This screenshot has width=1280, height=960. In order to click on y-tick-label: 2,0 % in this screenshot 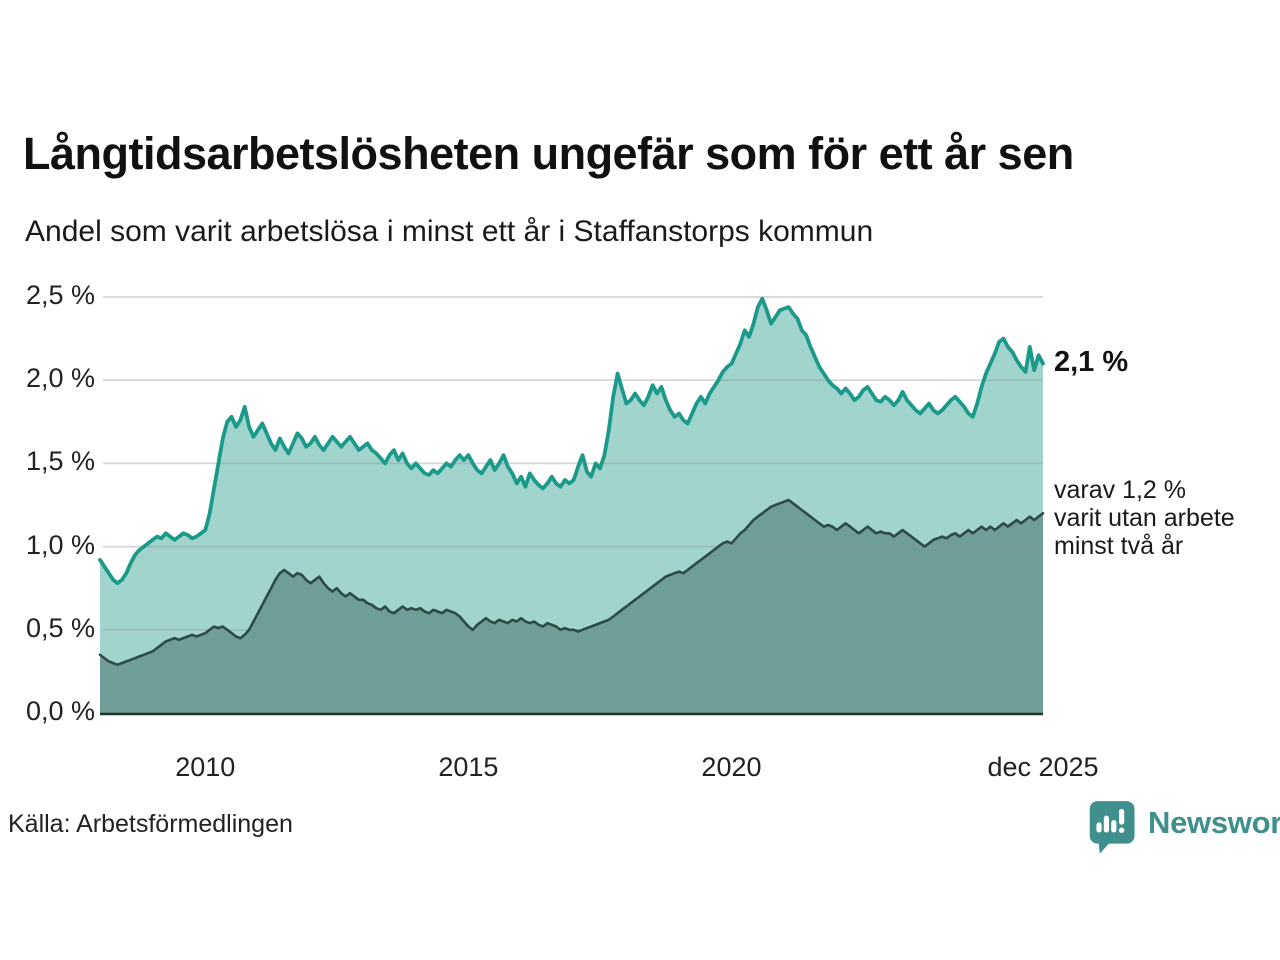, I will do `click(60, 378)`.